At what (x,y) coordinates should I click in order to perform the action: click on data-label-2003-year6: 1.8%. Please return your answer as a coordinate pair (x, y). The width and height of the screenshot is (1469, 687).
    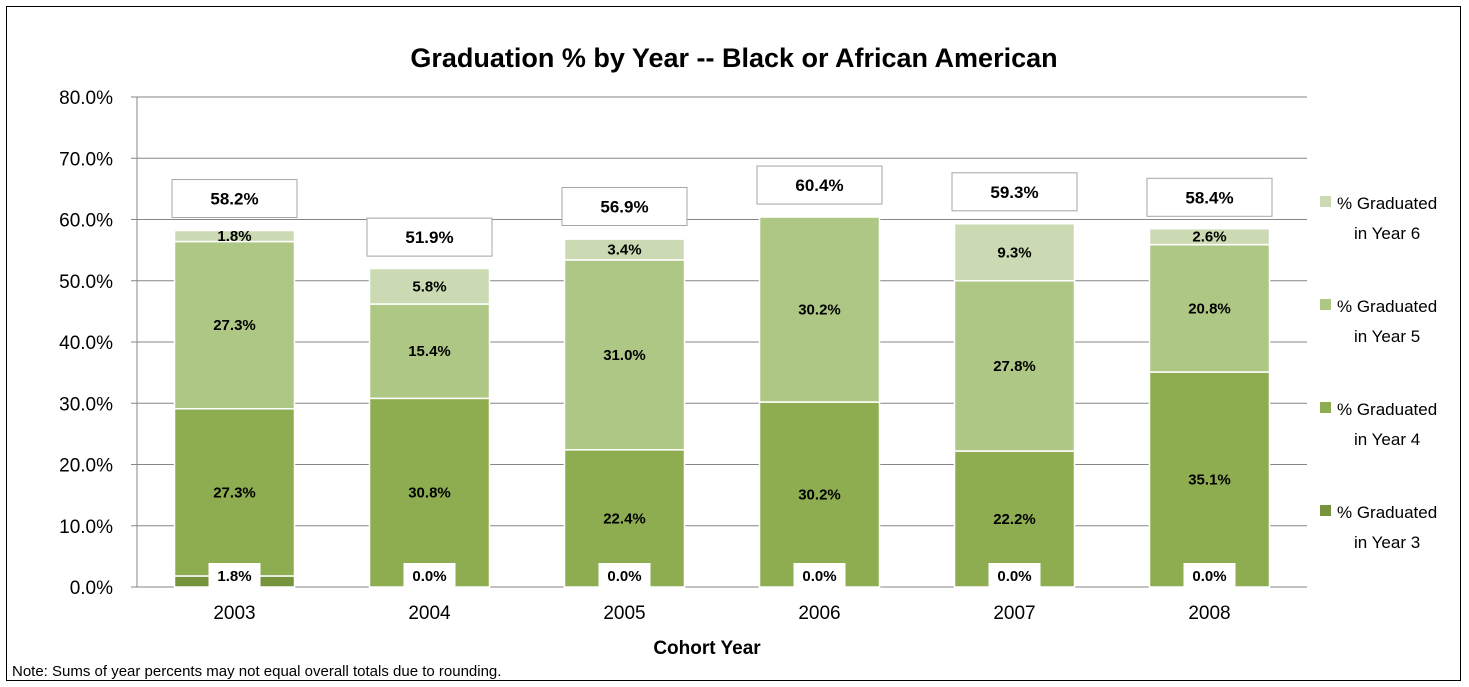
    Looking at the image, I should click on (234, 236).